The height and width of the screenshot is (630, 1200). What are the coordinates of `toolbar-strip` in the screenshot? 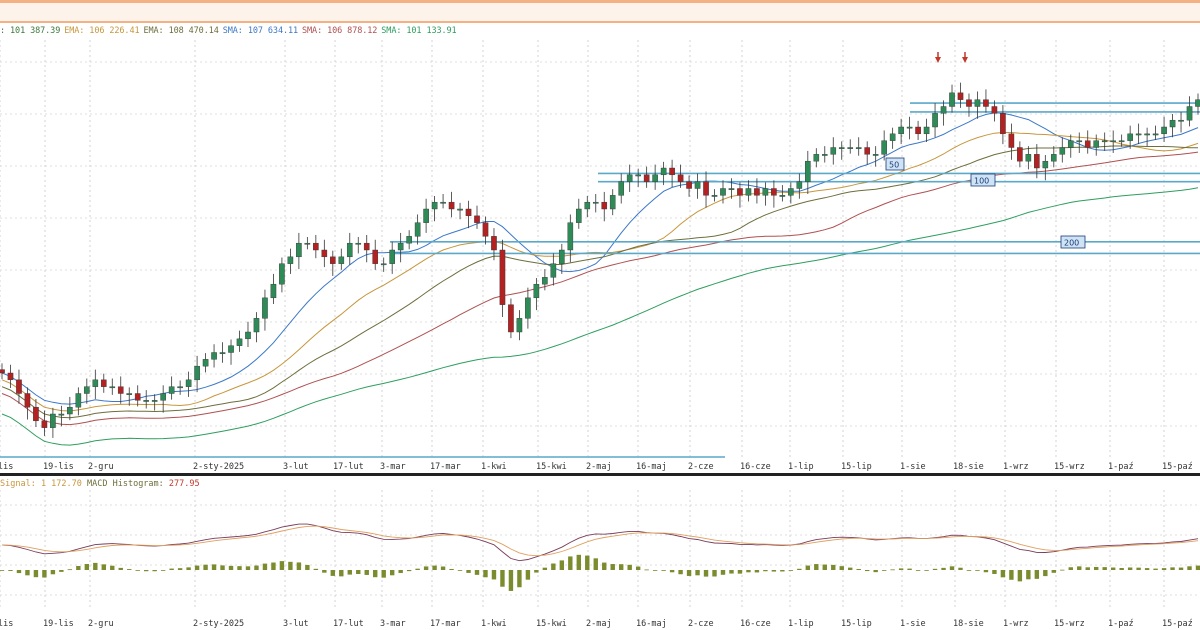 It's located at (600, 13).